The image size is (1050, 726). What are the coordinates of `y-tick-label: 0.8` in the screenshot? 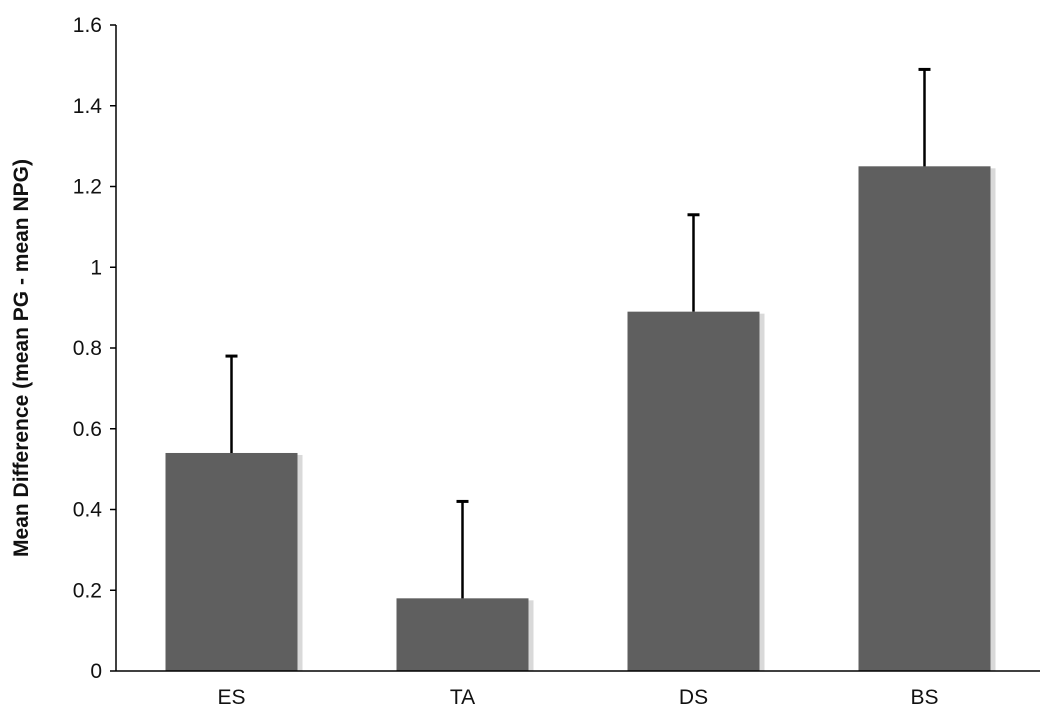 It's located at (87, 348).